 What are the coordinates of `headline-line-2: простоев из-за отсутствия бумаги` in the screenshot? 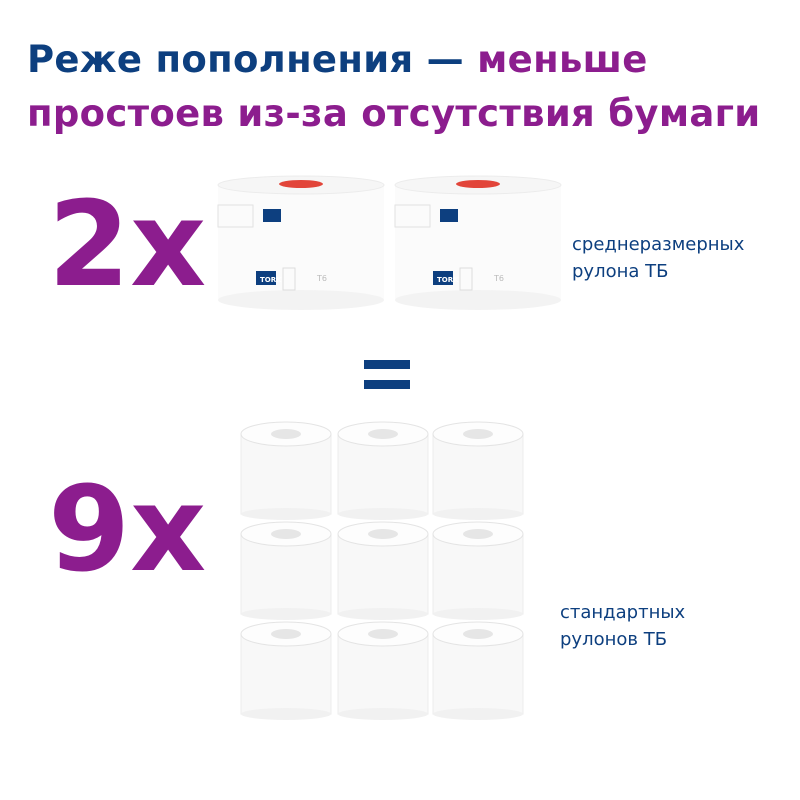 It's located at (394, 113).